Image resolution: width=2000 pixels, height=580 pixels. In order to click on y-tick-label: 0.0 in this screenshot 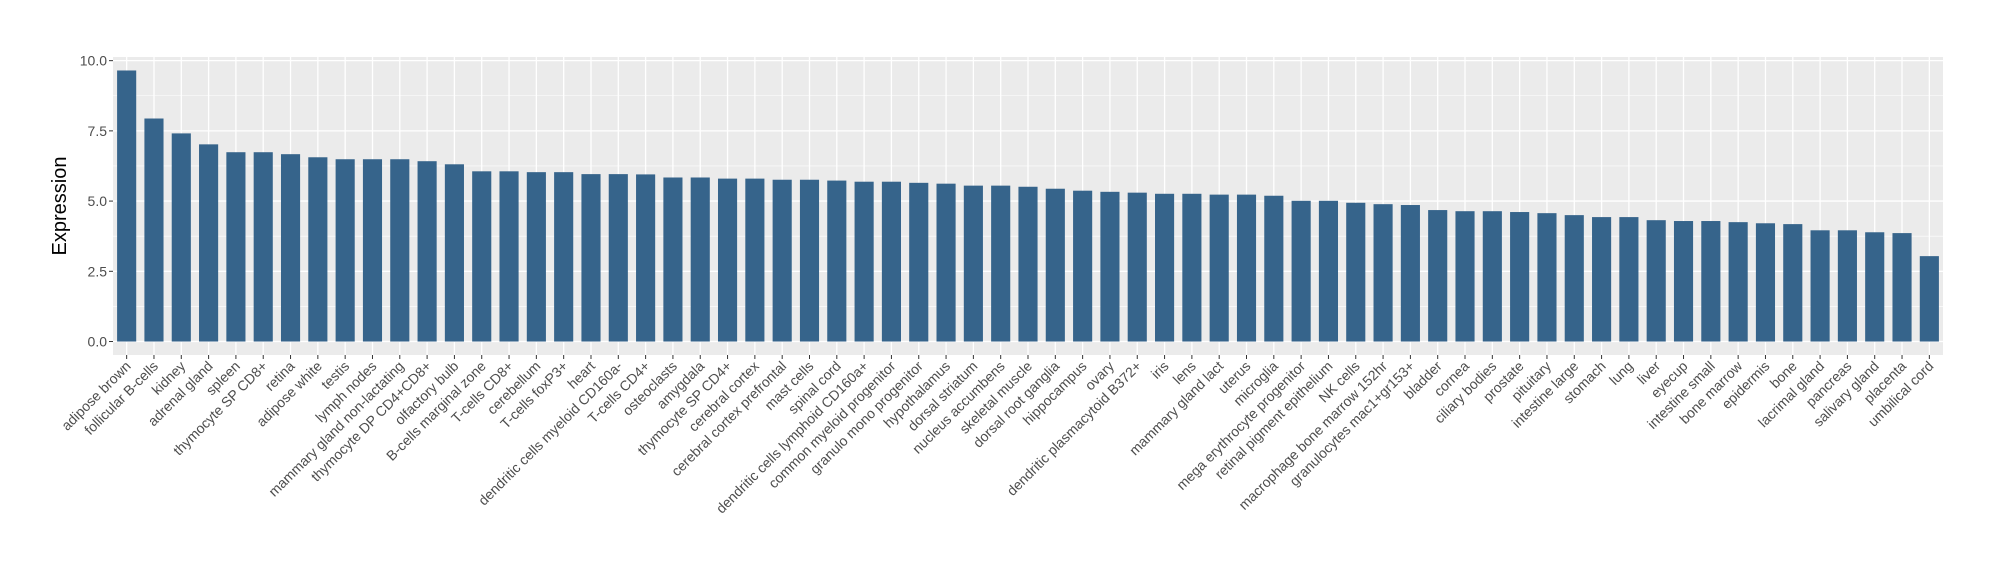, I will do `click(98, 342)`.